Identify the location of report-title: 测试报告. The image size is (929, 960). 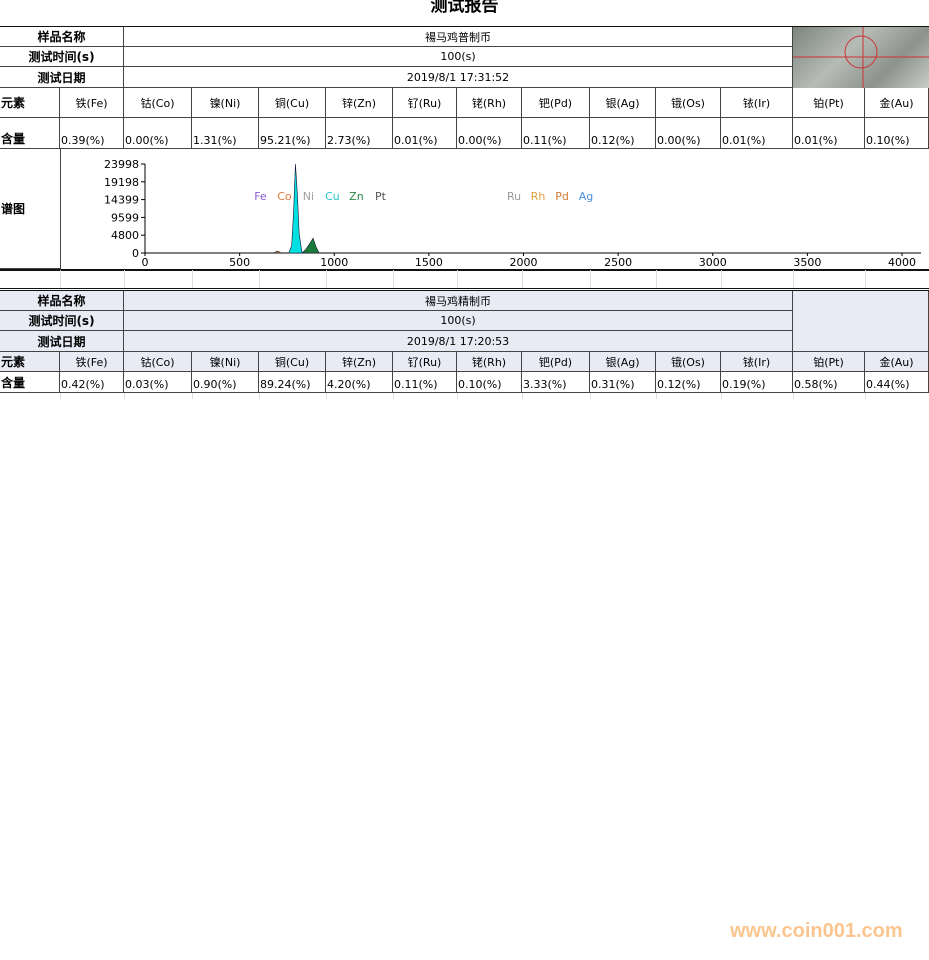
(464, 8).